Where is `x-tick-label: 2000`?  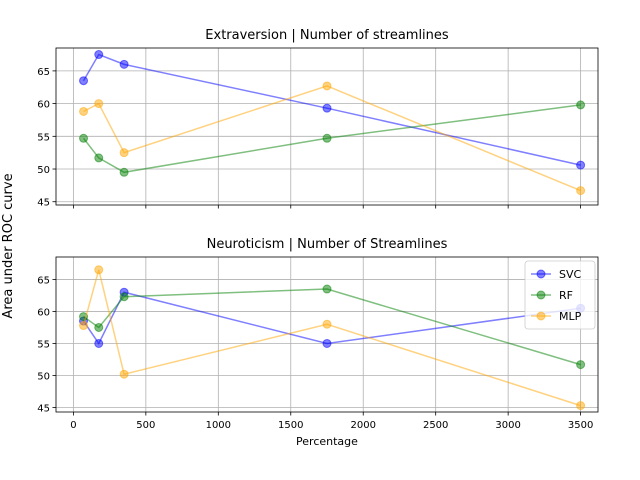 x-tick-label: 2000 is located at coordinates (363, 425).